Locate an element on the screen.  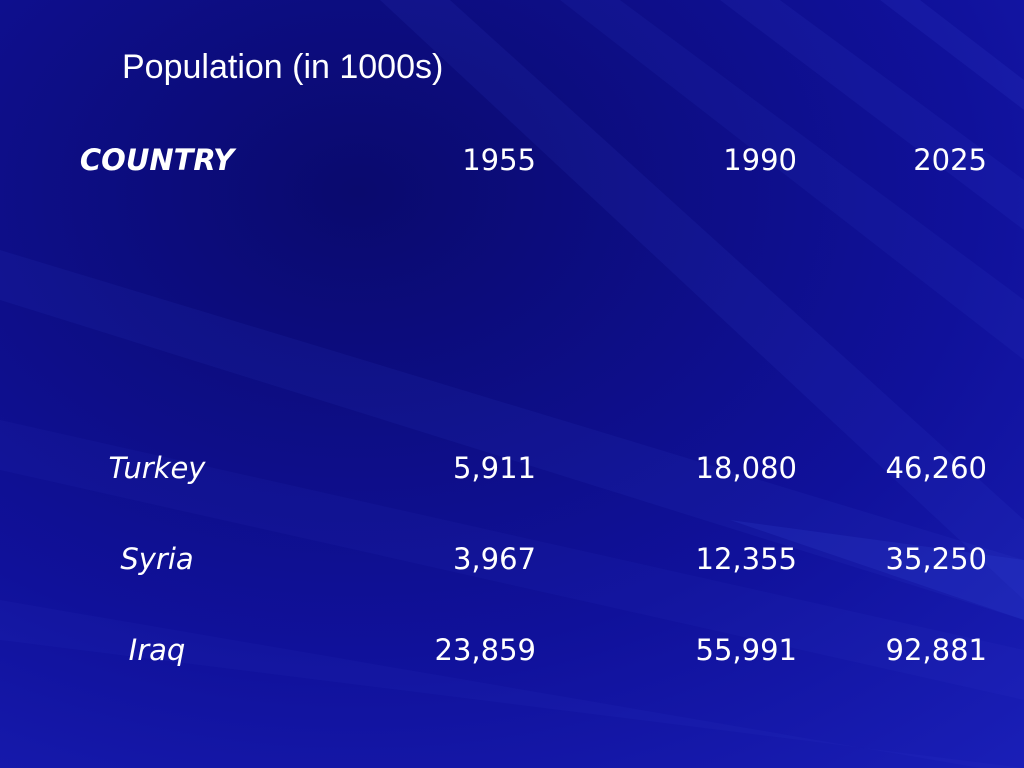
population-value: 12,355 is located at coordinates (746, 559).